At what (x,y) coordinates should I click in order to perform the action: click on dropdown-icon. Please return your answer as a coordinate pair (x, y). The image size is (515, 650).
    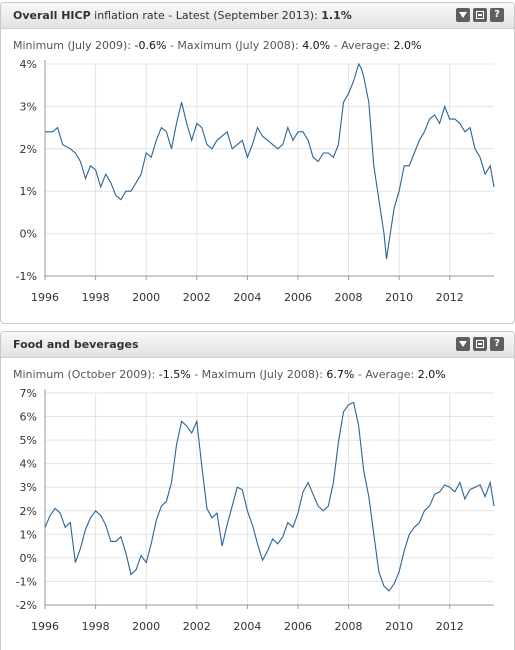
    Looking at the image, I should click on (463, 15).